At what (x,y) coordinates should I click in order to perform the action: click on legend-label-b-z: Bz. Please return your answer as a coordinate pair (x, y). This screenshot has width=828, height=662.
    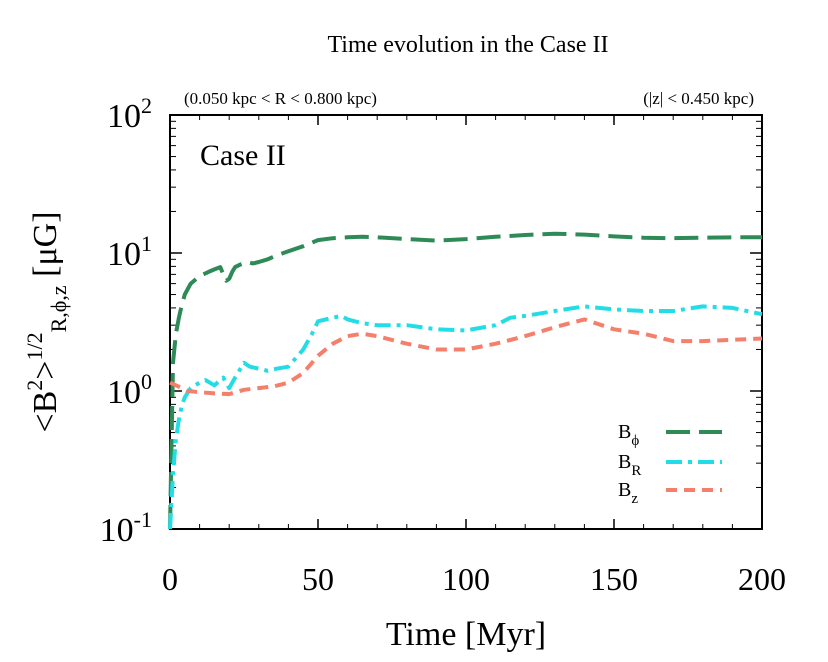
    Looking at the image, I should click on (628, 493).